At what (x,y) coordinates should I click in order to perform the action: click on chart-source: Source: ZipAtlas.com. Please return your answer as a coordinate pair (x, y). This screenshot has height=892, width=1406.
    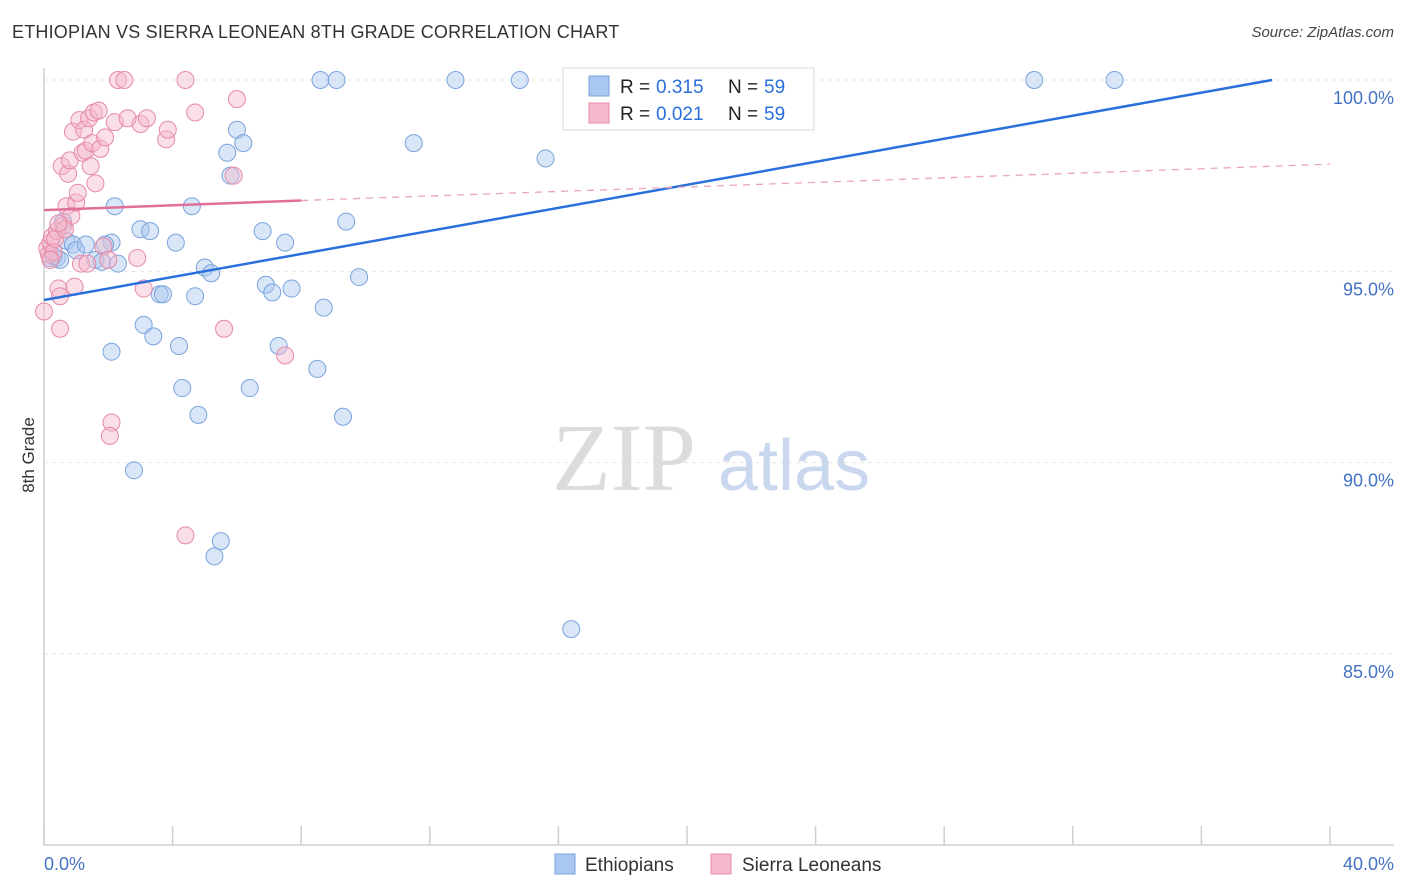
    Looking at the image, I should click on (1322, 32).